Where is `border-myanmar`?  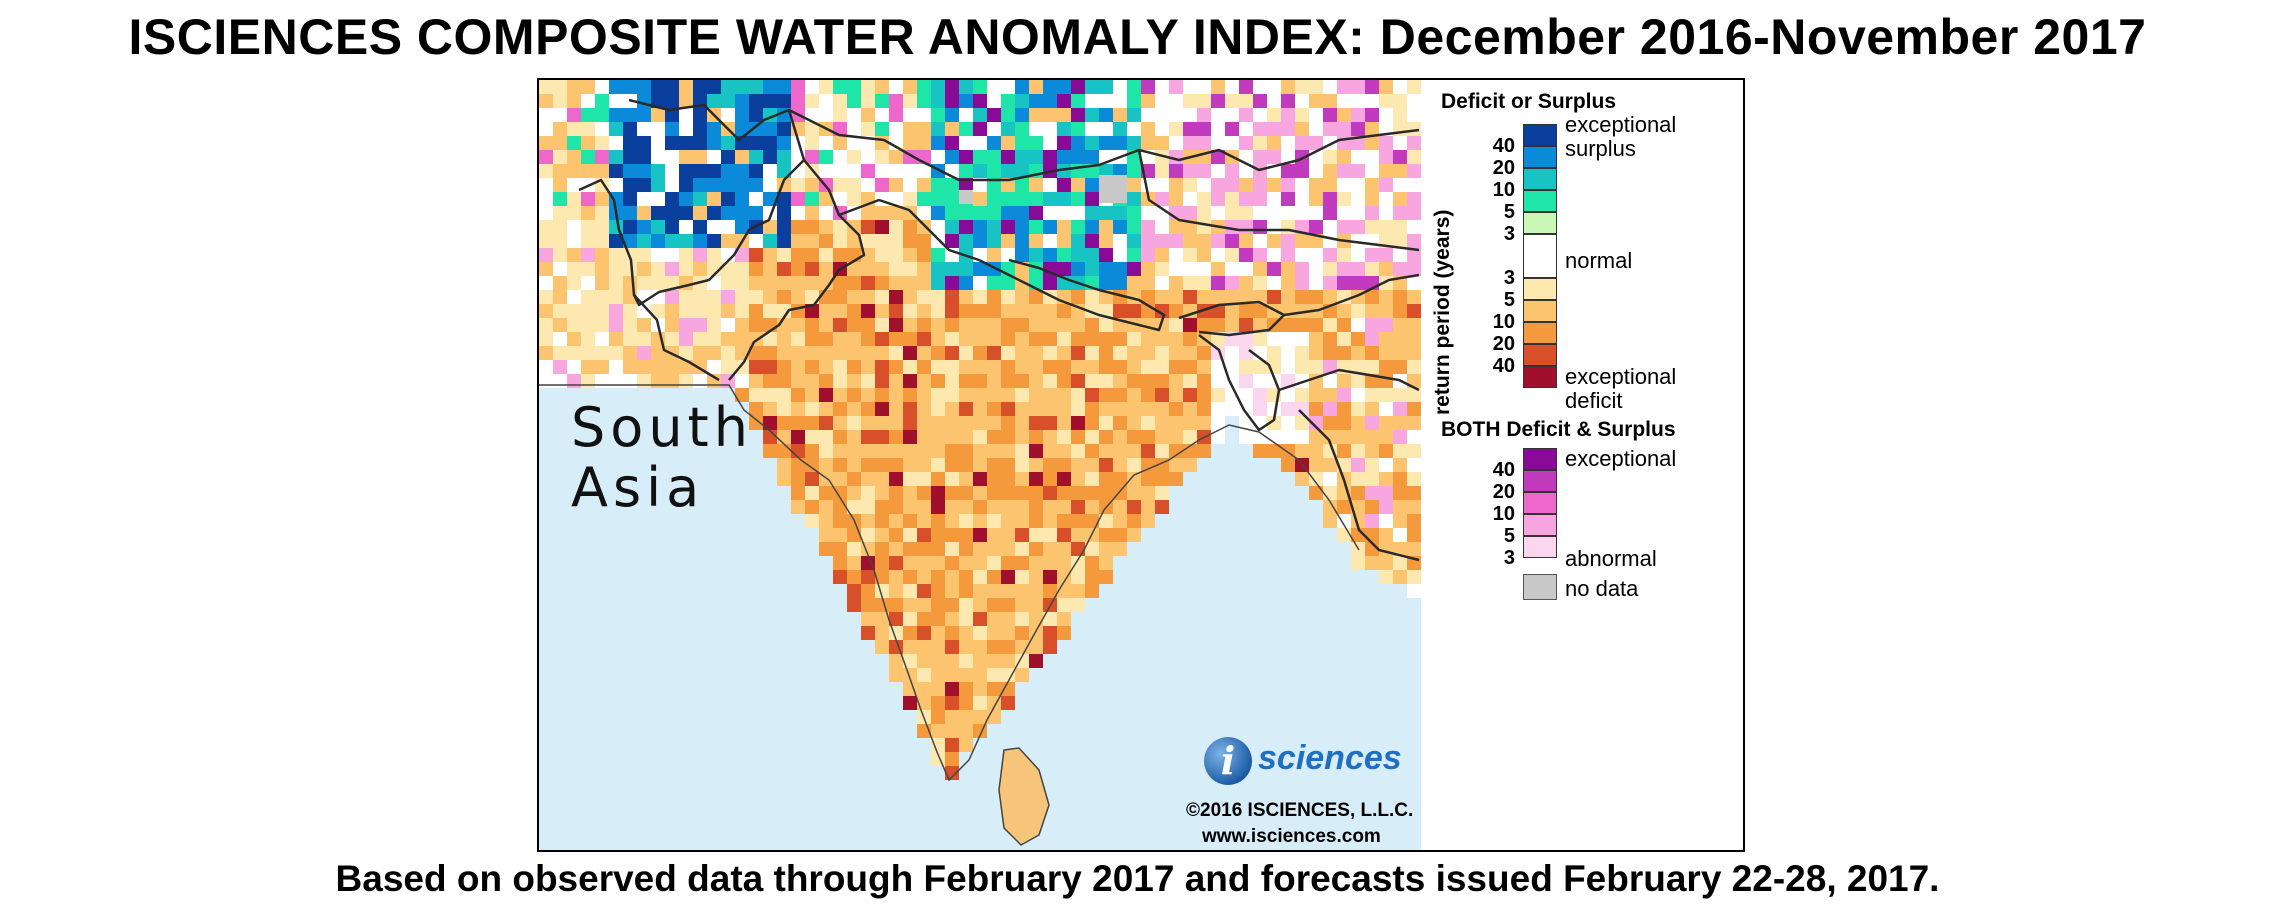 border-myanmar is located at coordinates (1349, 380).